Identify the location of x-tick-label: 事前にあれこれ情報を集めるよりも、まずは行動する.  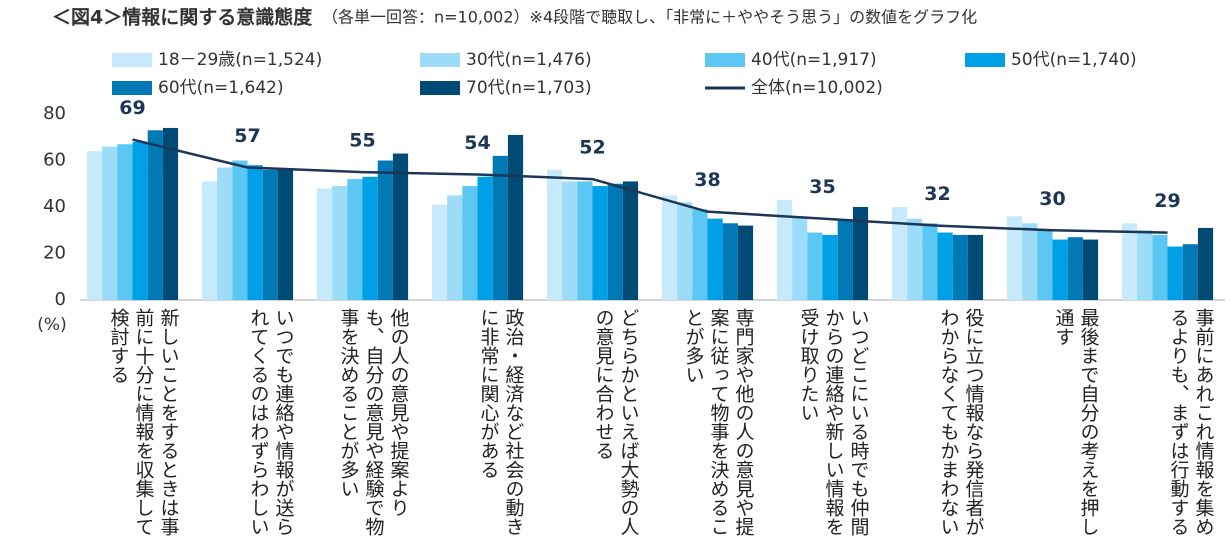
(1191, 422).